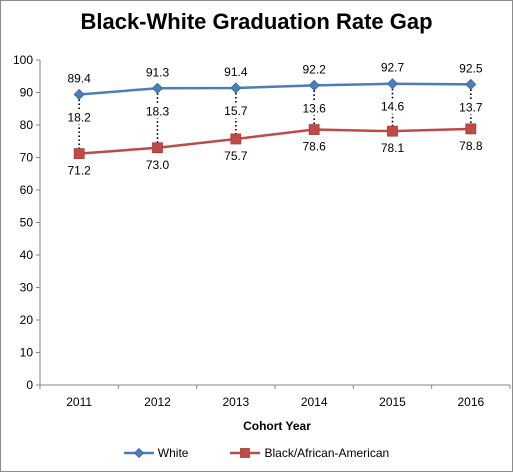 This screenshot has height=472, width=513. What do you see at coordinates (277, 426) in the screenshot?
I see `x-axis-label: Cohort Year` at bounding box center [277, 426].